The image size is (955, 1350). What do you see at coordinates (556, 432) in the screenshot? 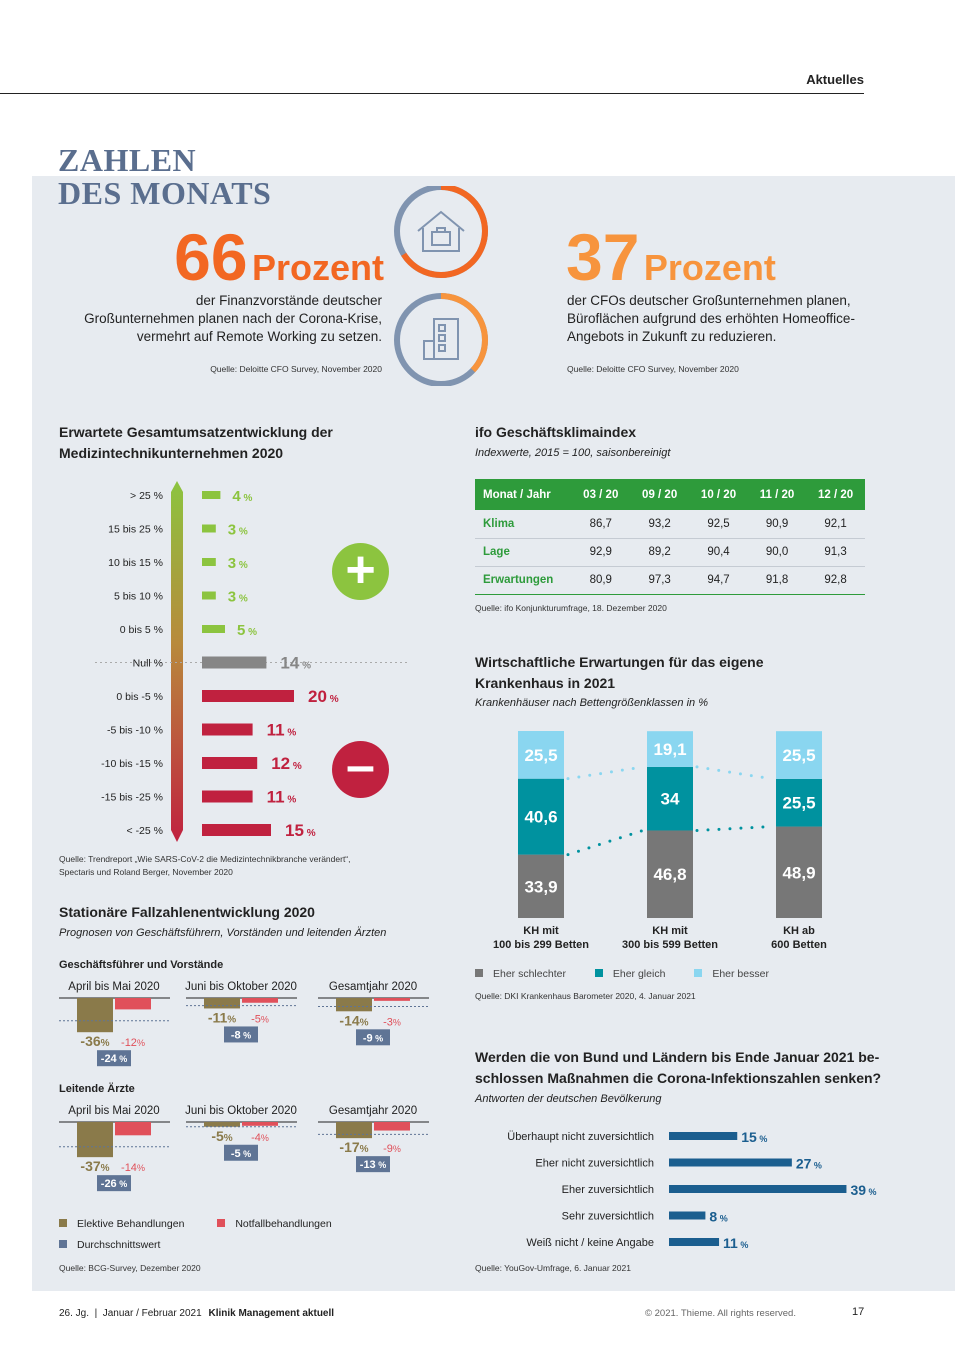
I see `ifo-heading: ifo Geschäftsklimaindex` at bounding box center [556, 432].